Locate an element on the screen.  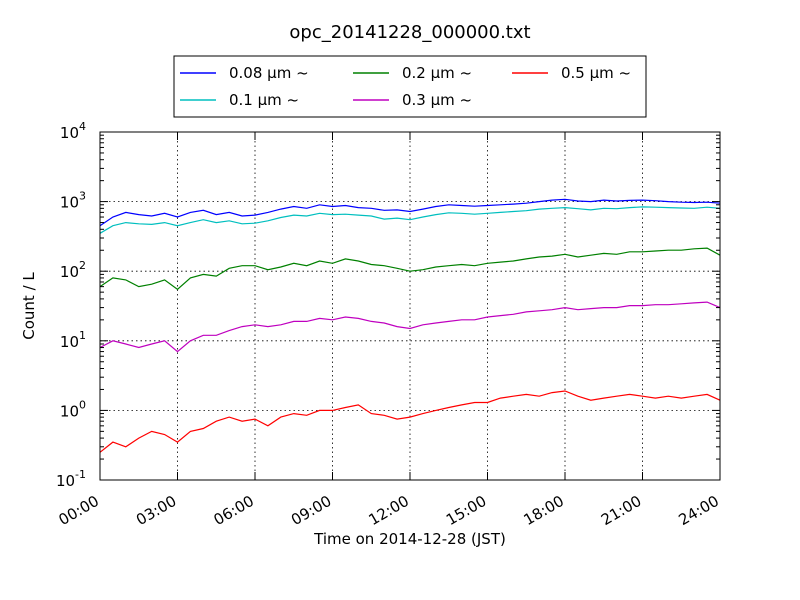
y-tick-label: 10³ is located at coordinates (73, 201).